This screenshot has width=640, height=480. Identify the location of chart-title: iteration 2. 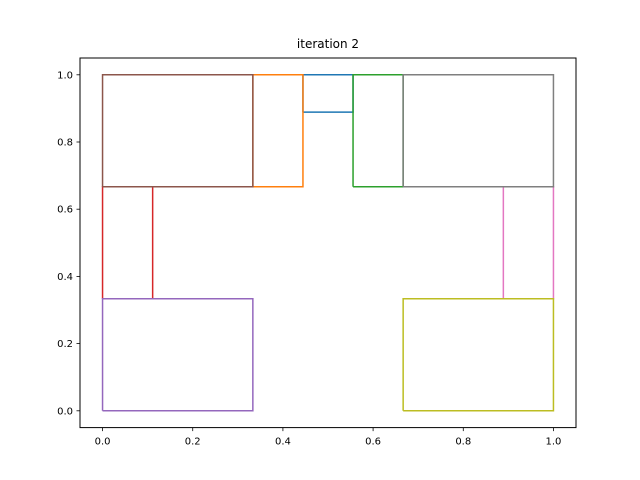
(328, 44).